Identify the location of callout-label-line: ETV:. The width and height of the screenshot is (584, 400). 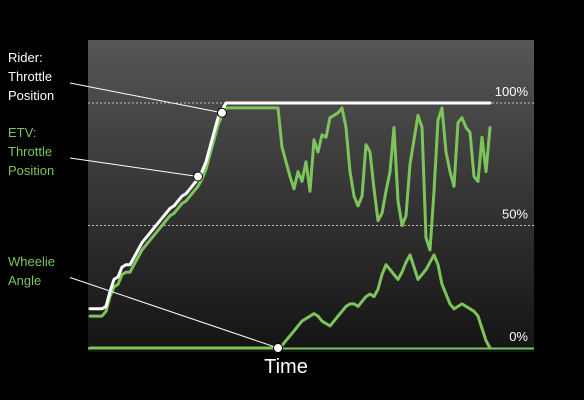
(22, 132).